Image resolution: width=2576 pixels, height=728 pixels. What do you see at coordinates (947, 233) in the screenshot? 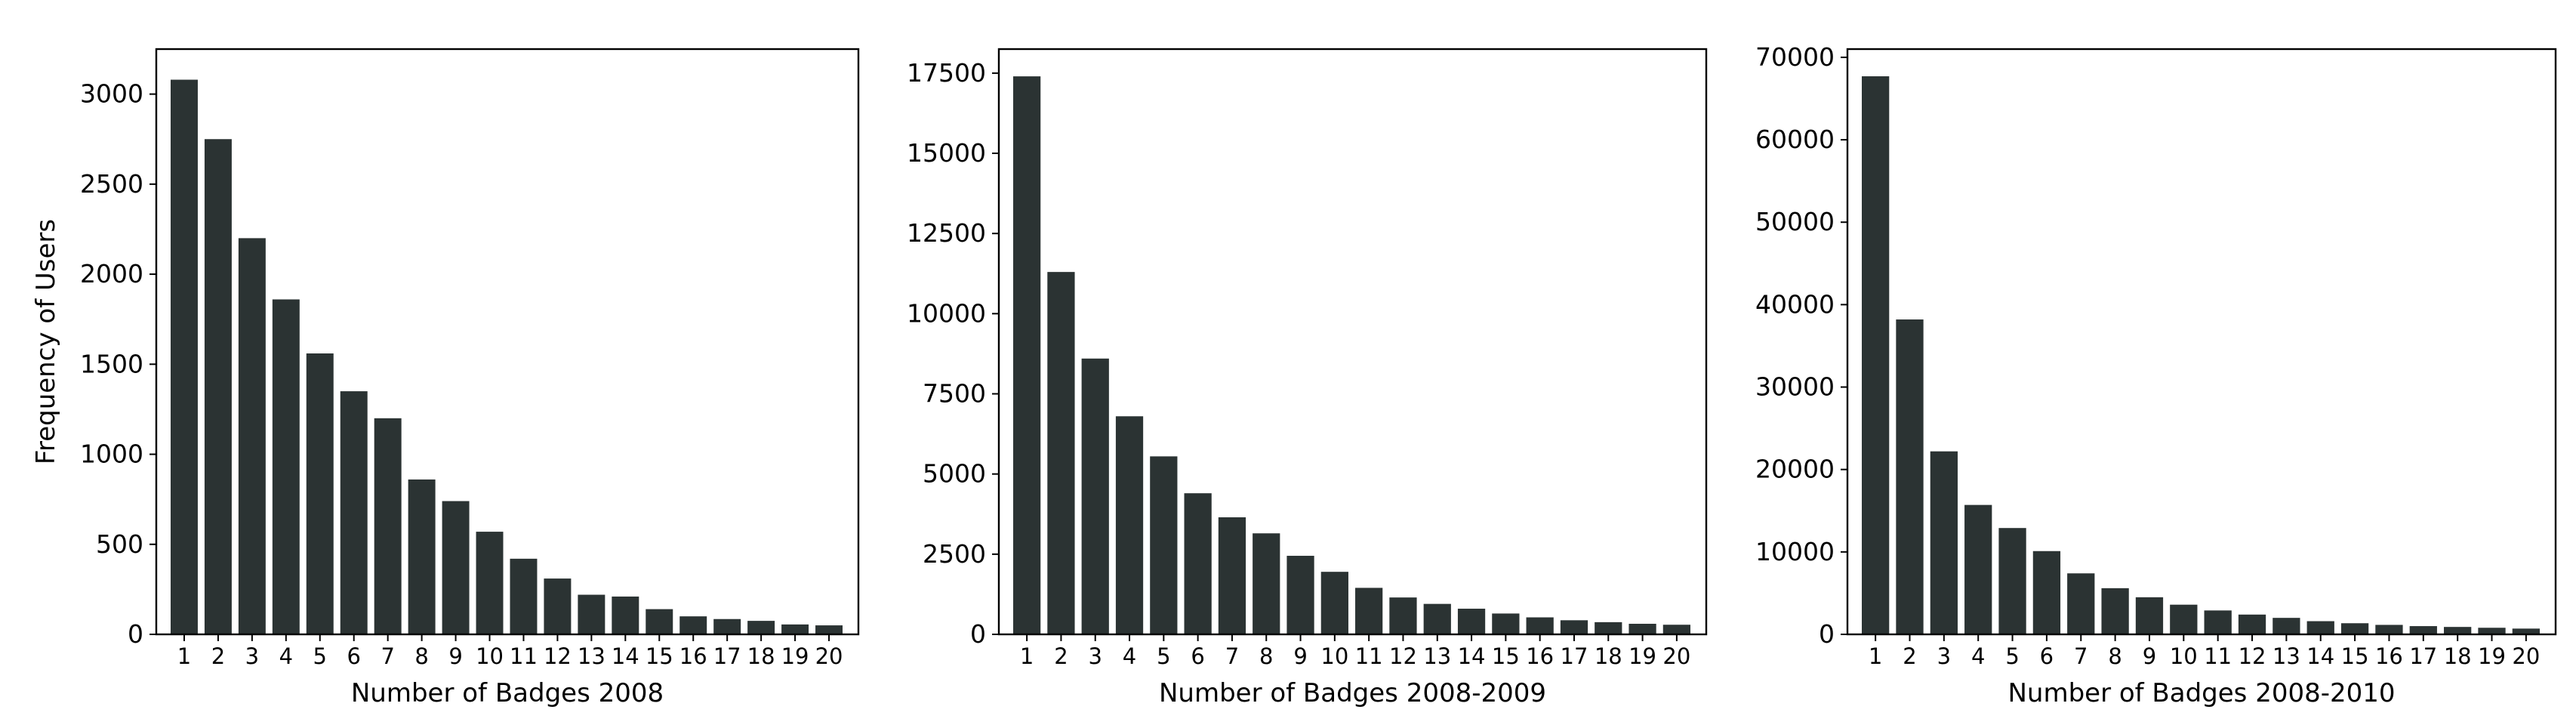
I see `y-tick-label: 12500` at bounding box center [947, 233].